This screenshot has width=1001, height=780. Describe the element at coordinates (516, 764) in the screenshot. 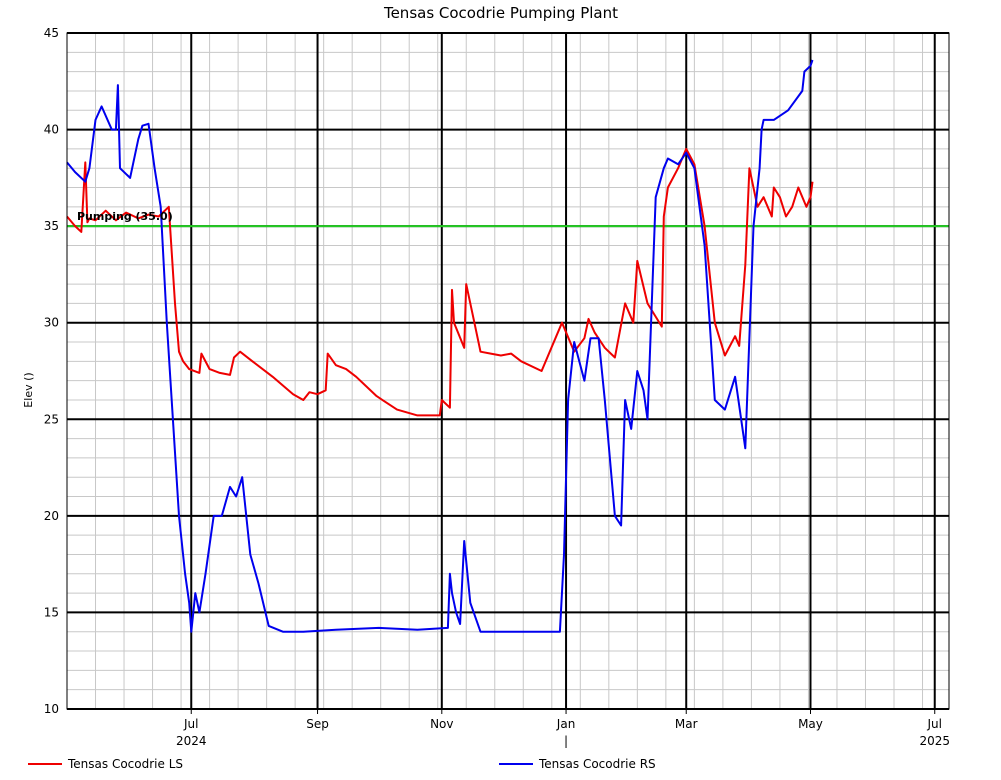

I see `legend-swatch-rs` at that location.